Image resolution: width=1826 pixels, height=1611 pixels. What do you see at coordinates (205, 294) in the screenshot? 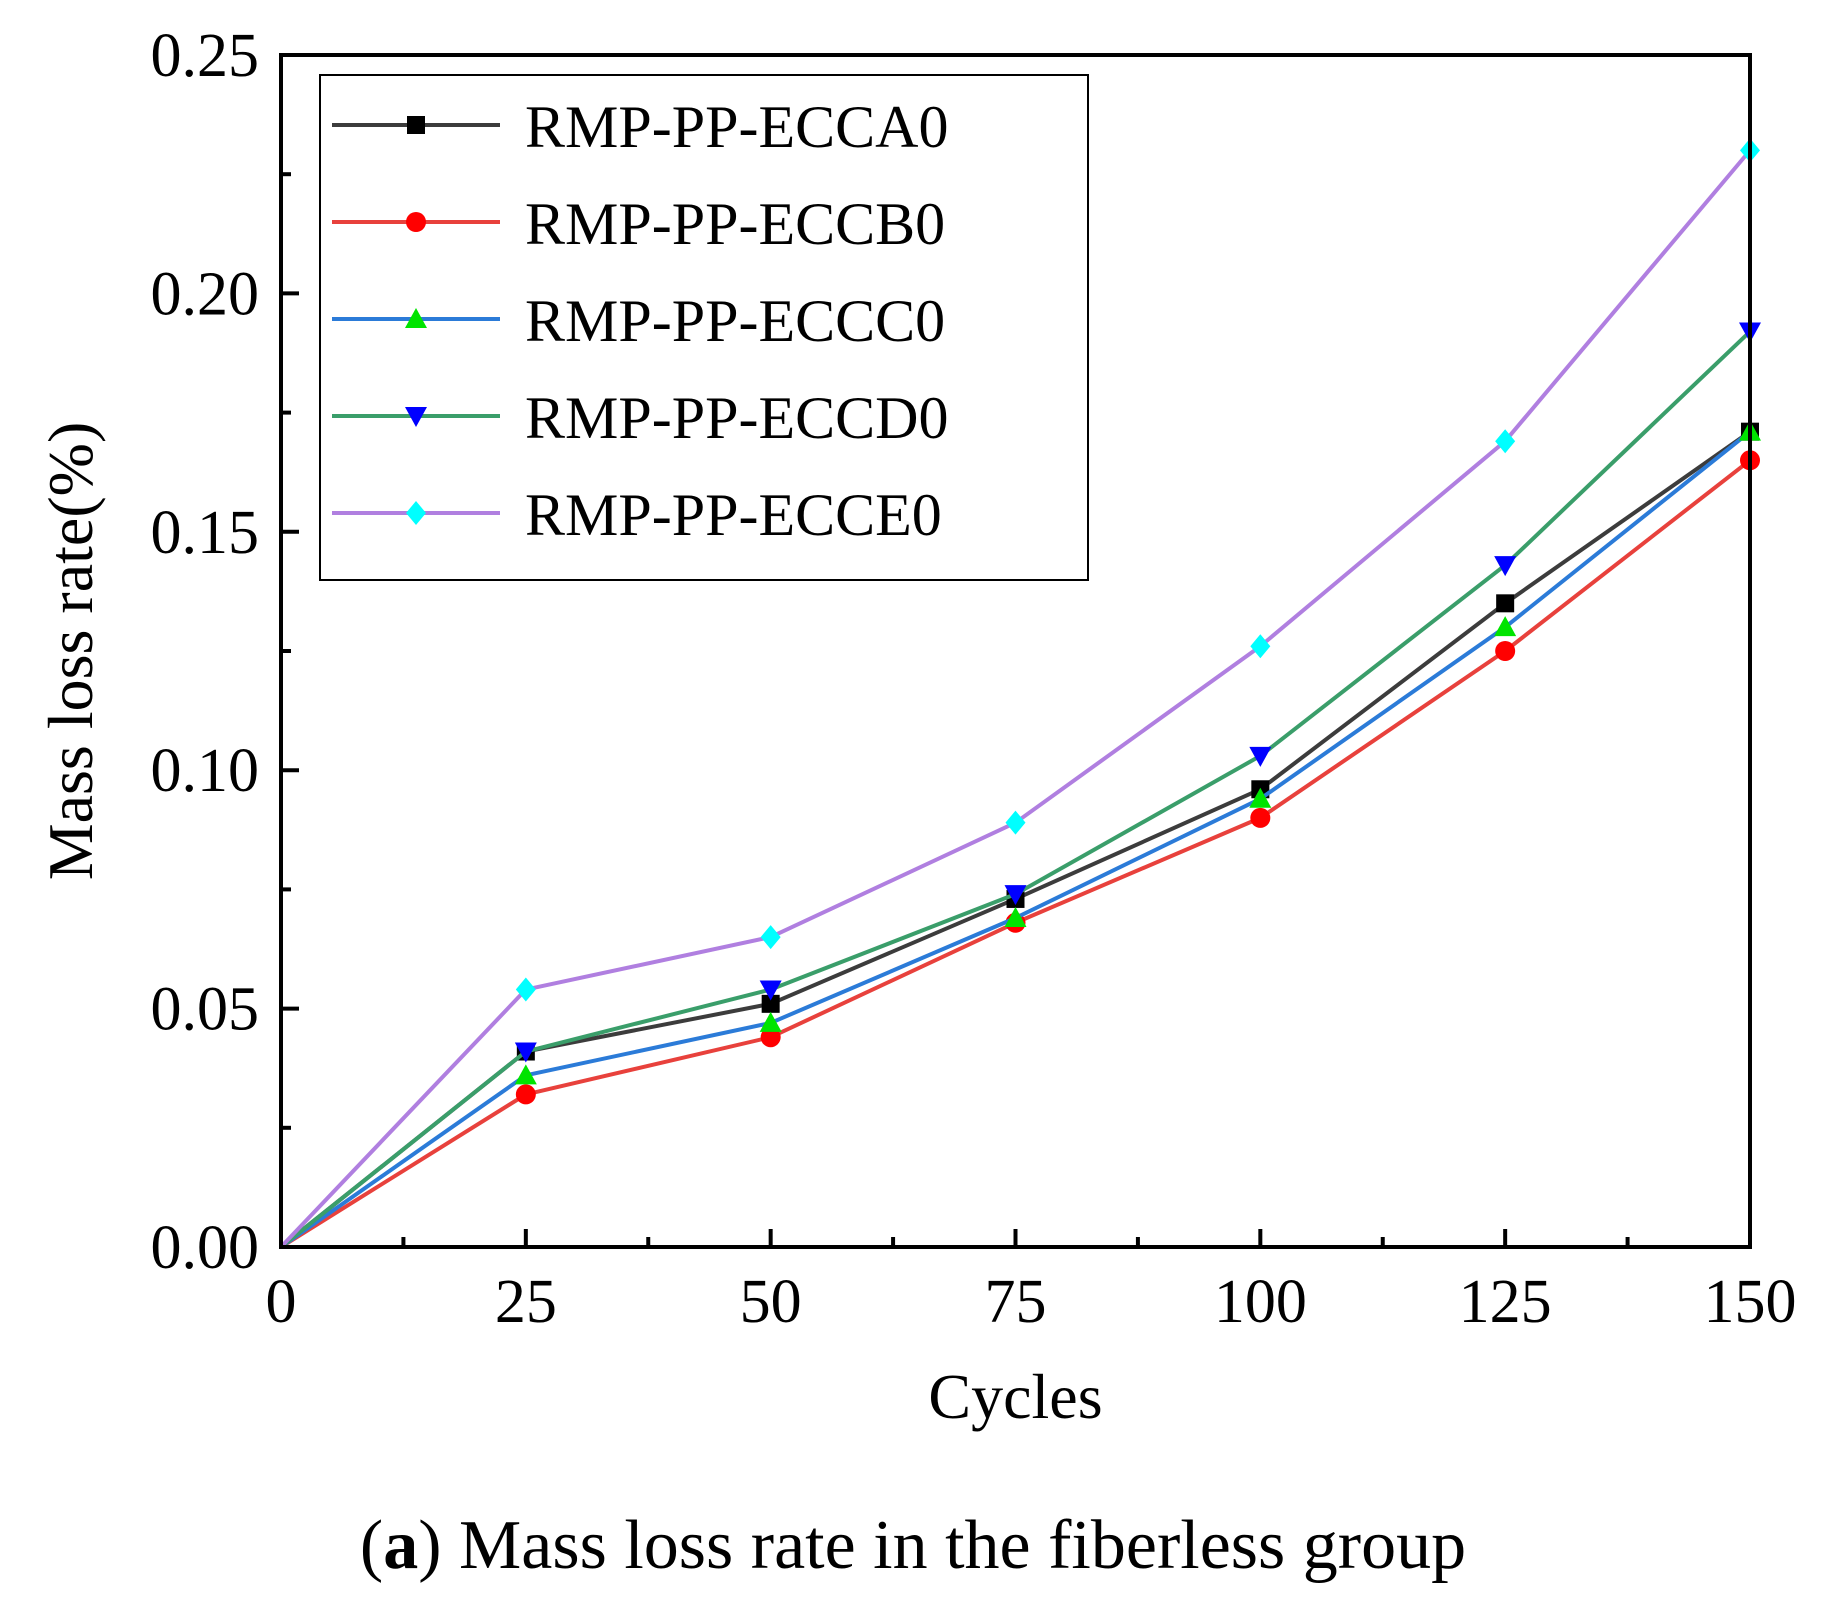
I see `y-tick-label: 0.20` at bounding box center [205, 294].